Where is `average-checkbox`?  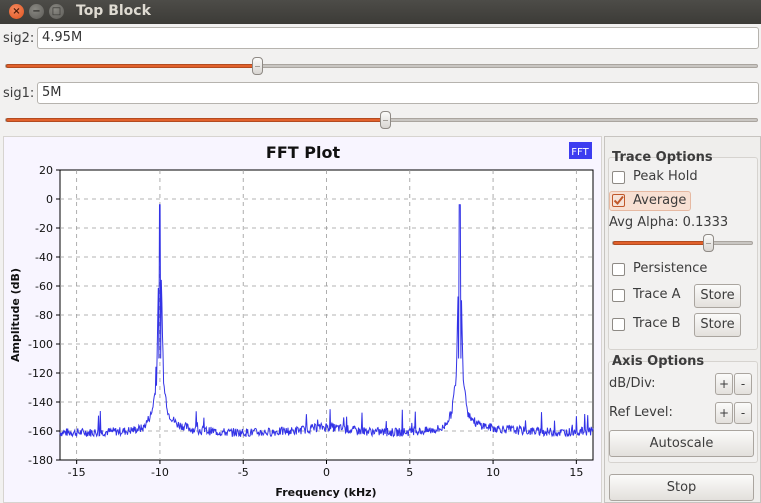 average-checkbox is located at coordinates (618, 200).